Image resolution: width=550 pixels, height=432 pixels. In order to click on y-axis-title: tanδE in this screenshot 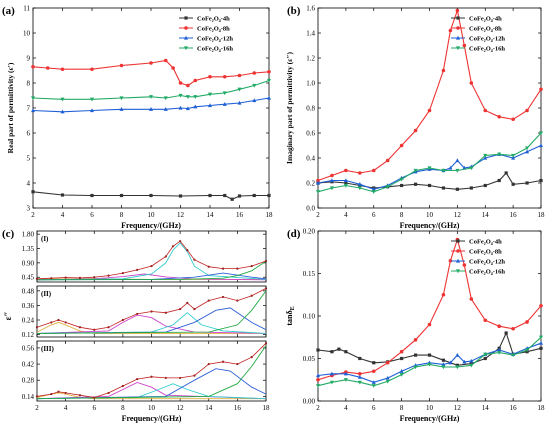, I will do `click(290, 315)`.